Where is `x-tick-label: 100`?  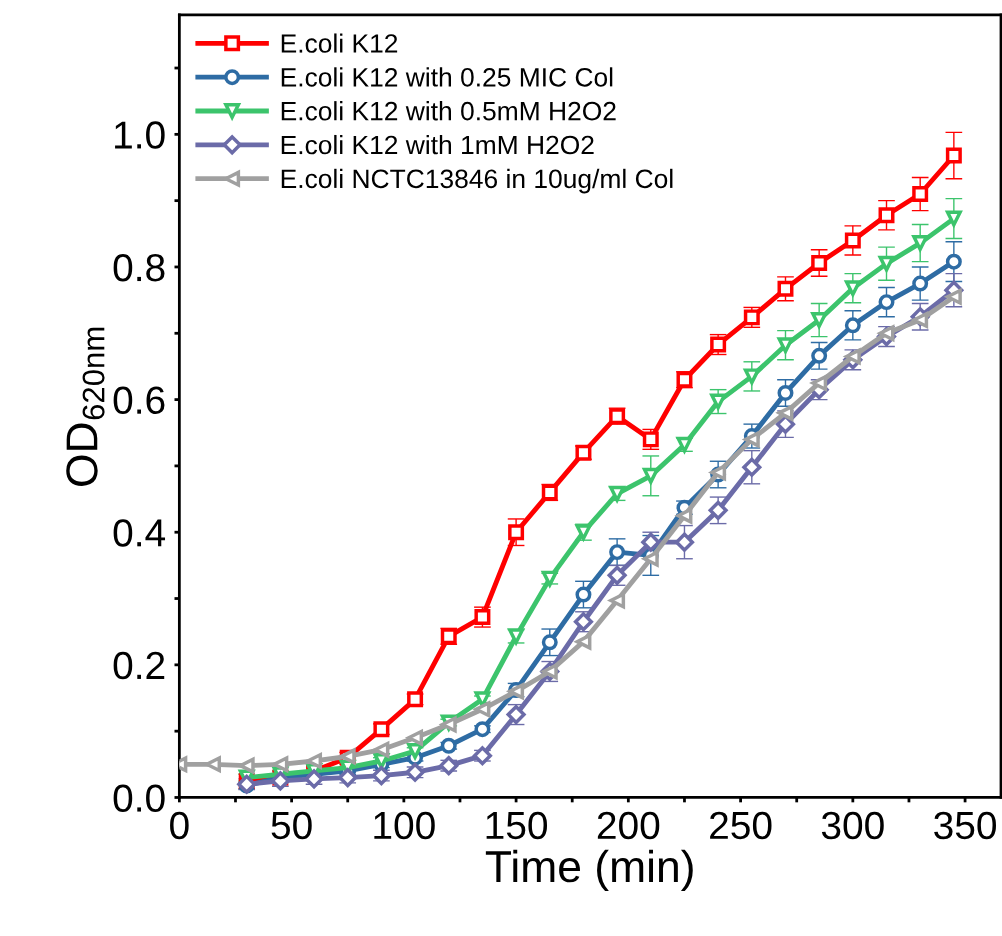
x-tick-label: 100 is located at coordinates (404, 825).